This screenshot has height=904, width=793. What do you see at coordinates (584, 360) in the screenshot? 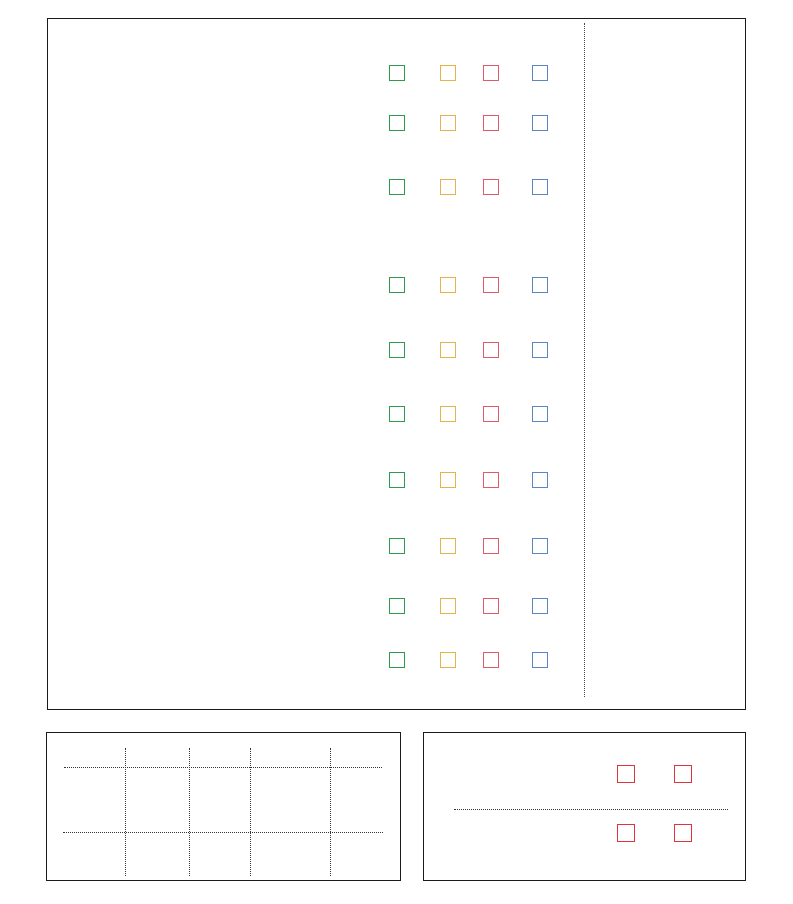
I see `vertical-divider` at bounding box center [584, 360].